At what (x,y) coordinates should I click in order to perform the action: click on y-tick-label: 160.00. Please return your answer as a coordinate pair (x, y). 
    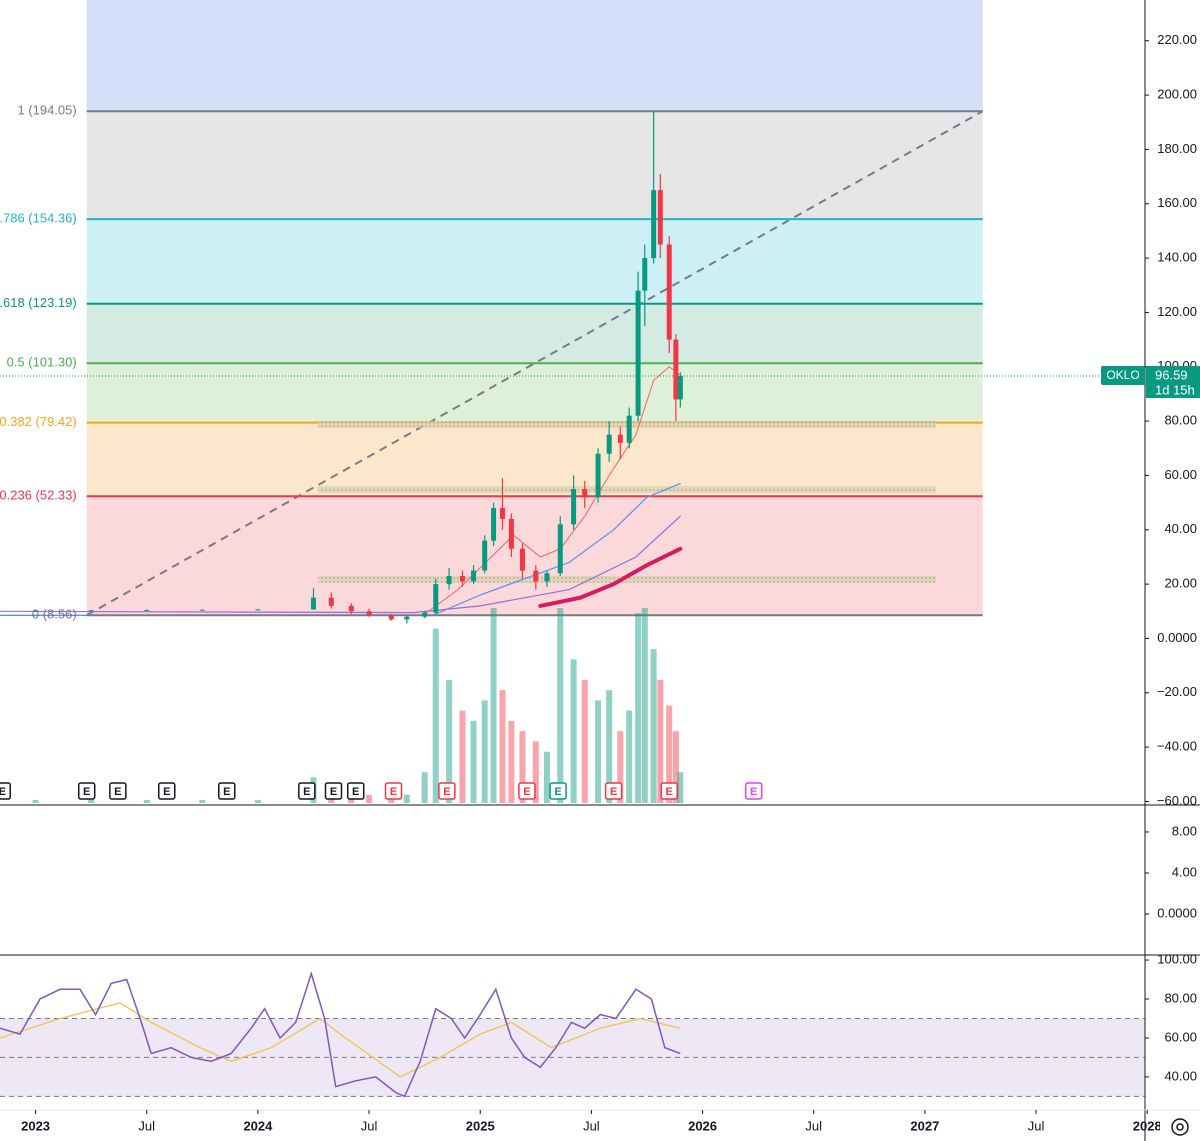
    Looking at the image, I should click on (1177, 202).